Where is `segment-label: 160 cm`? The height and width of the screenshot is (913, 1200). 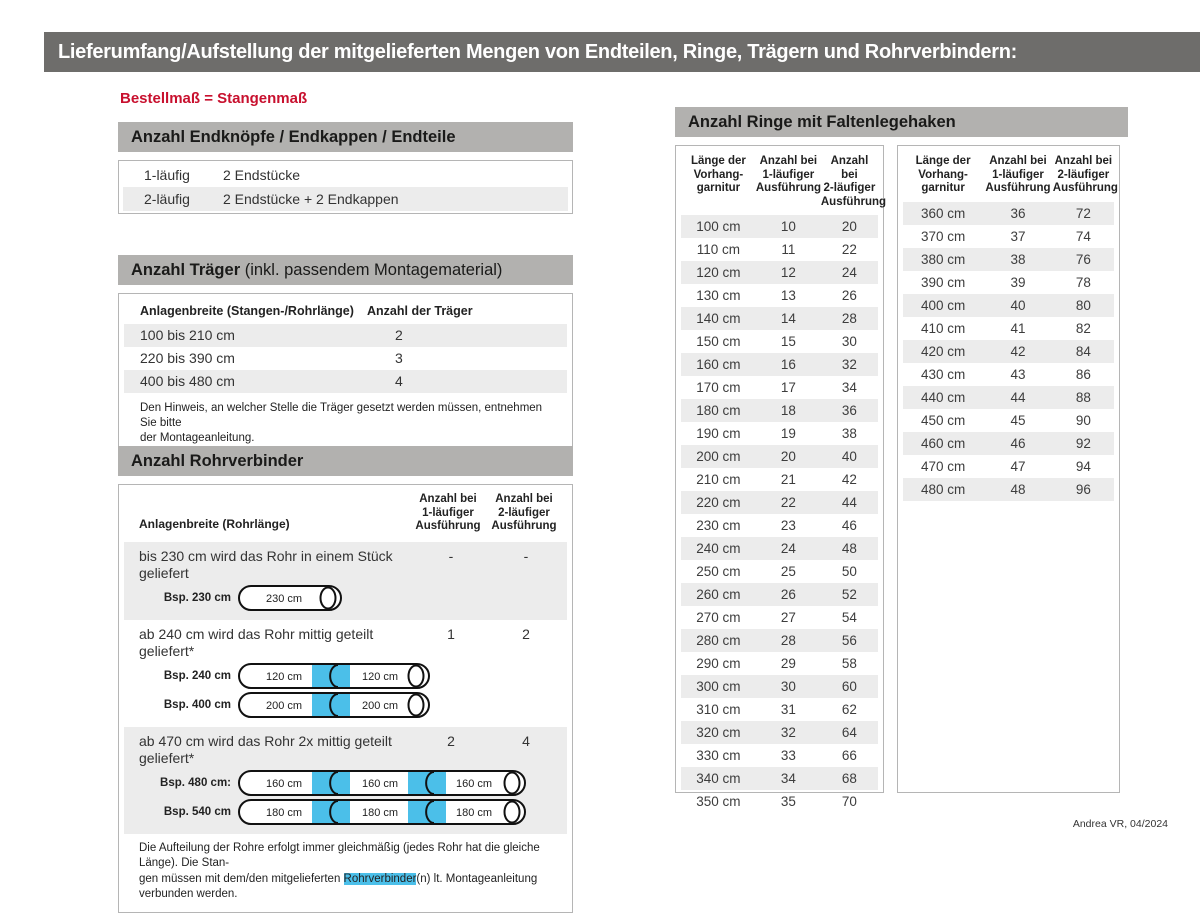
segment-label: 160 cm is located at coordinates (284, 784).